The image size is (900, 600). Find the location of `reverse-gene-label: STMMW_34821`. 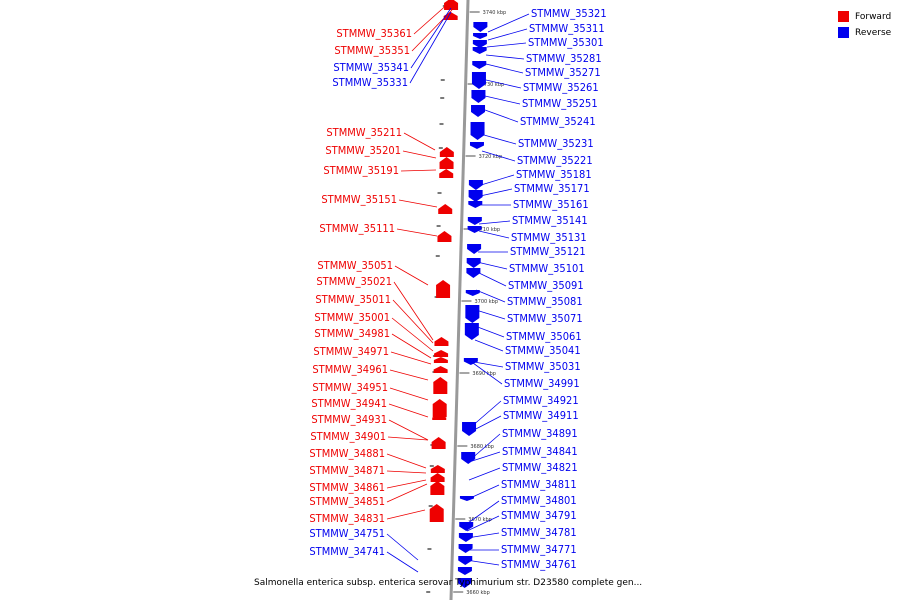

reverse-gene-label: STMMW_34821 is located at coordinates (540, 467).